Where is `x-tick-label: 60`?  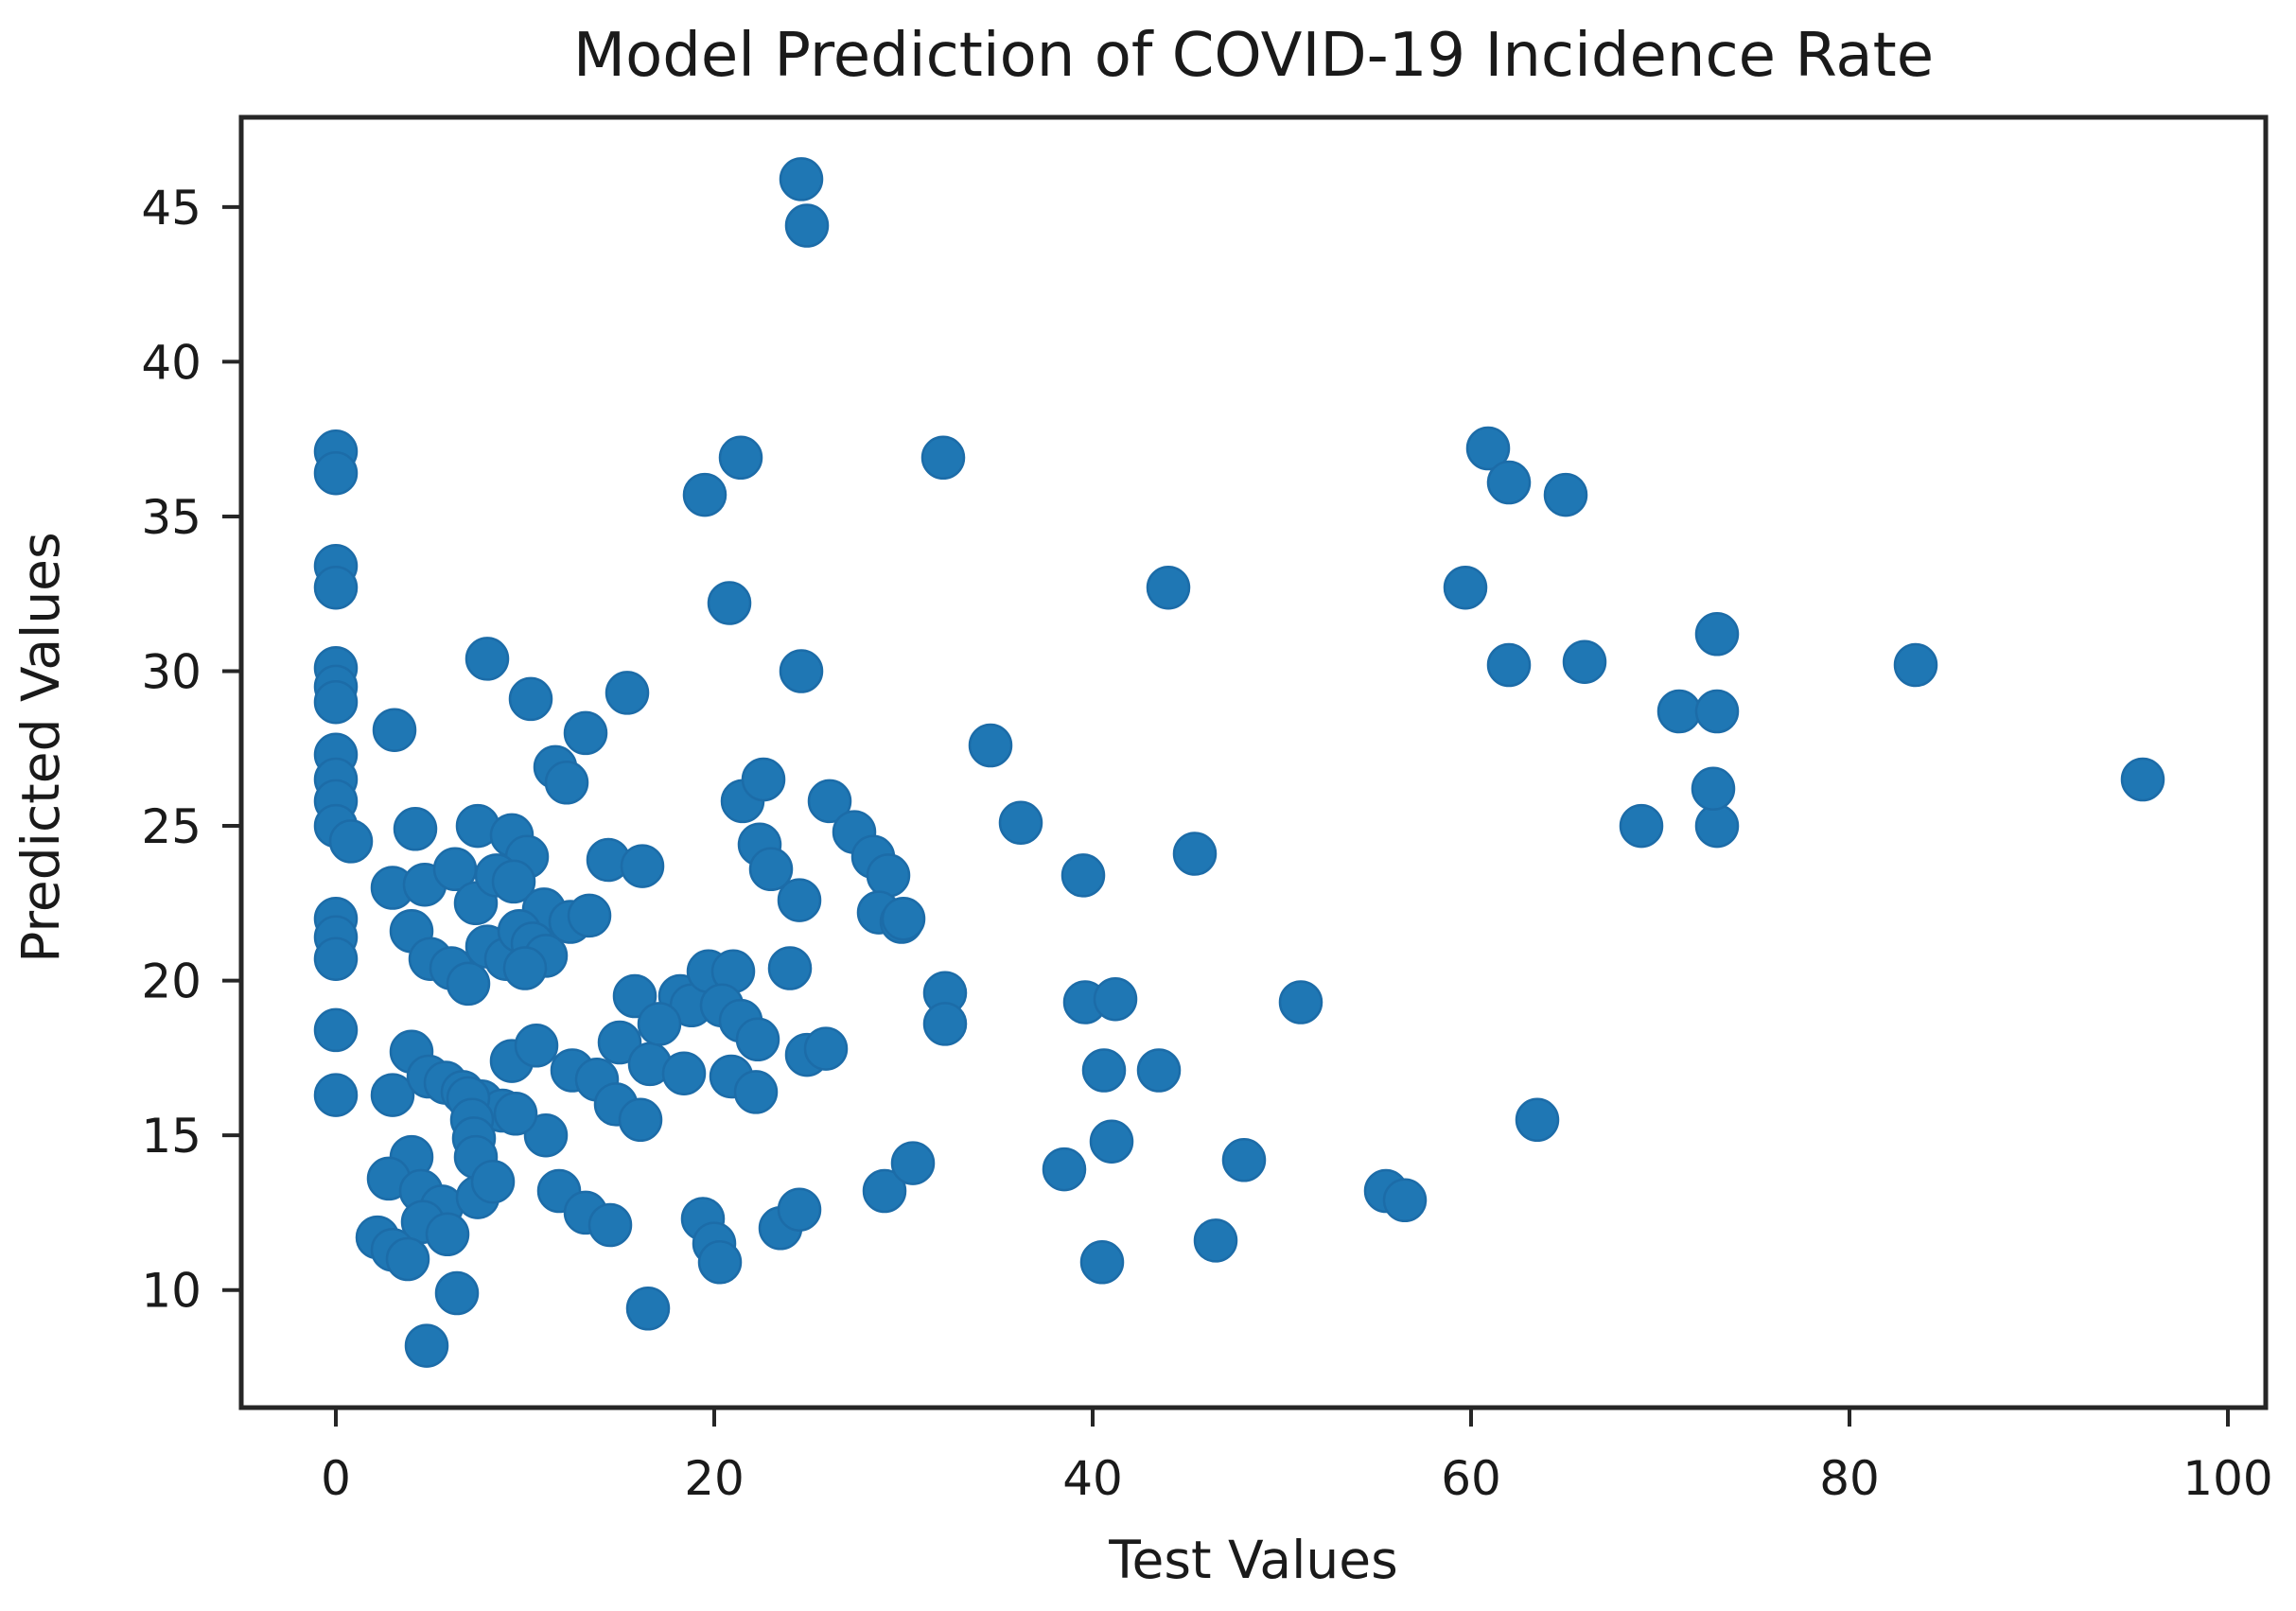 x-tick-label: 60 is located at coordinates (1471, 1478).